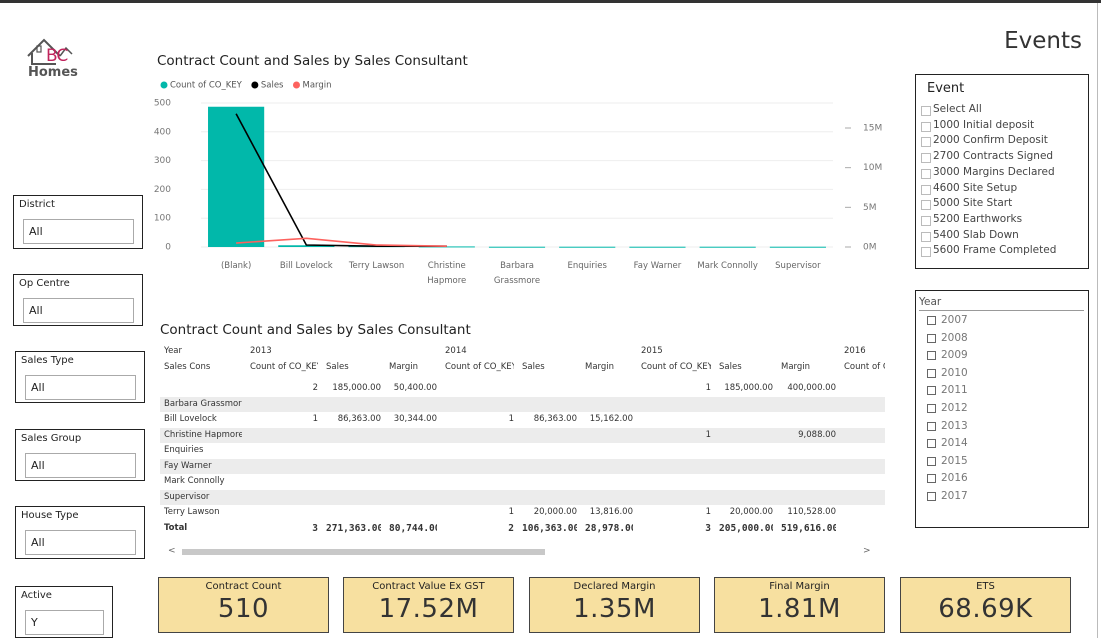  What do you see at coordinates (192, 512) in the screenshot?
I see `table-cell: Terry Lawson` at bounding box center [192, 512].